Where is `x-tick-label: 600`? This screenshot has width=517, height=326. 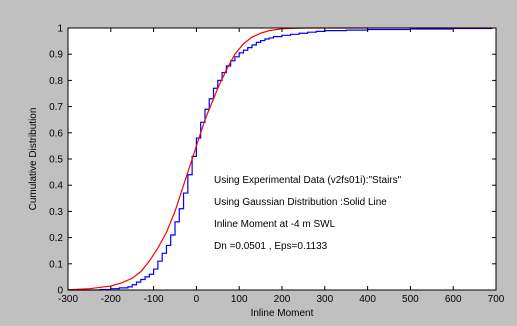
x-tick-label: 600 is located at coordinates (453, 299).